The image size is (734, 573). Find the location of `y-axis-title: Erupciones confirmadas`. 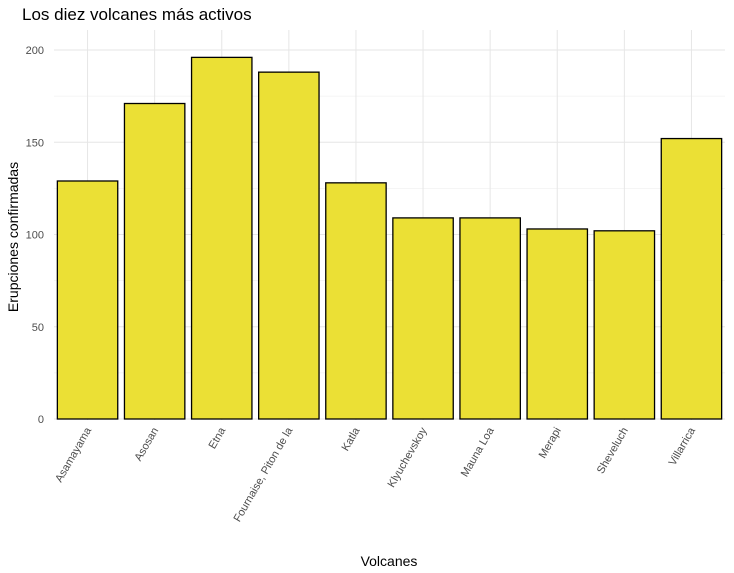

y-axis-title: Erupciones confirmadas is located at coordinates (13, 237).